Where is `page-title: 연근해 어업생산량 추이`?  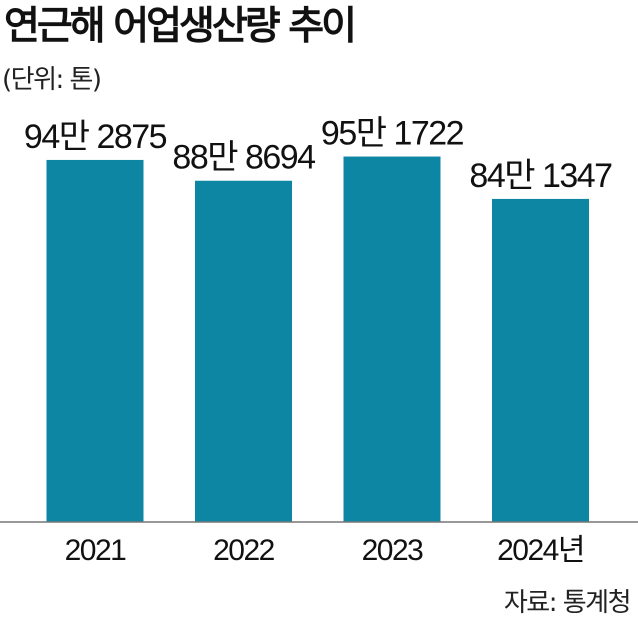 page-title: 연근해 어업생산량 추이 is located at coordinates (180, 26).